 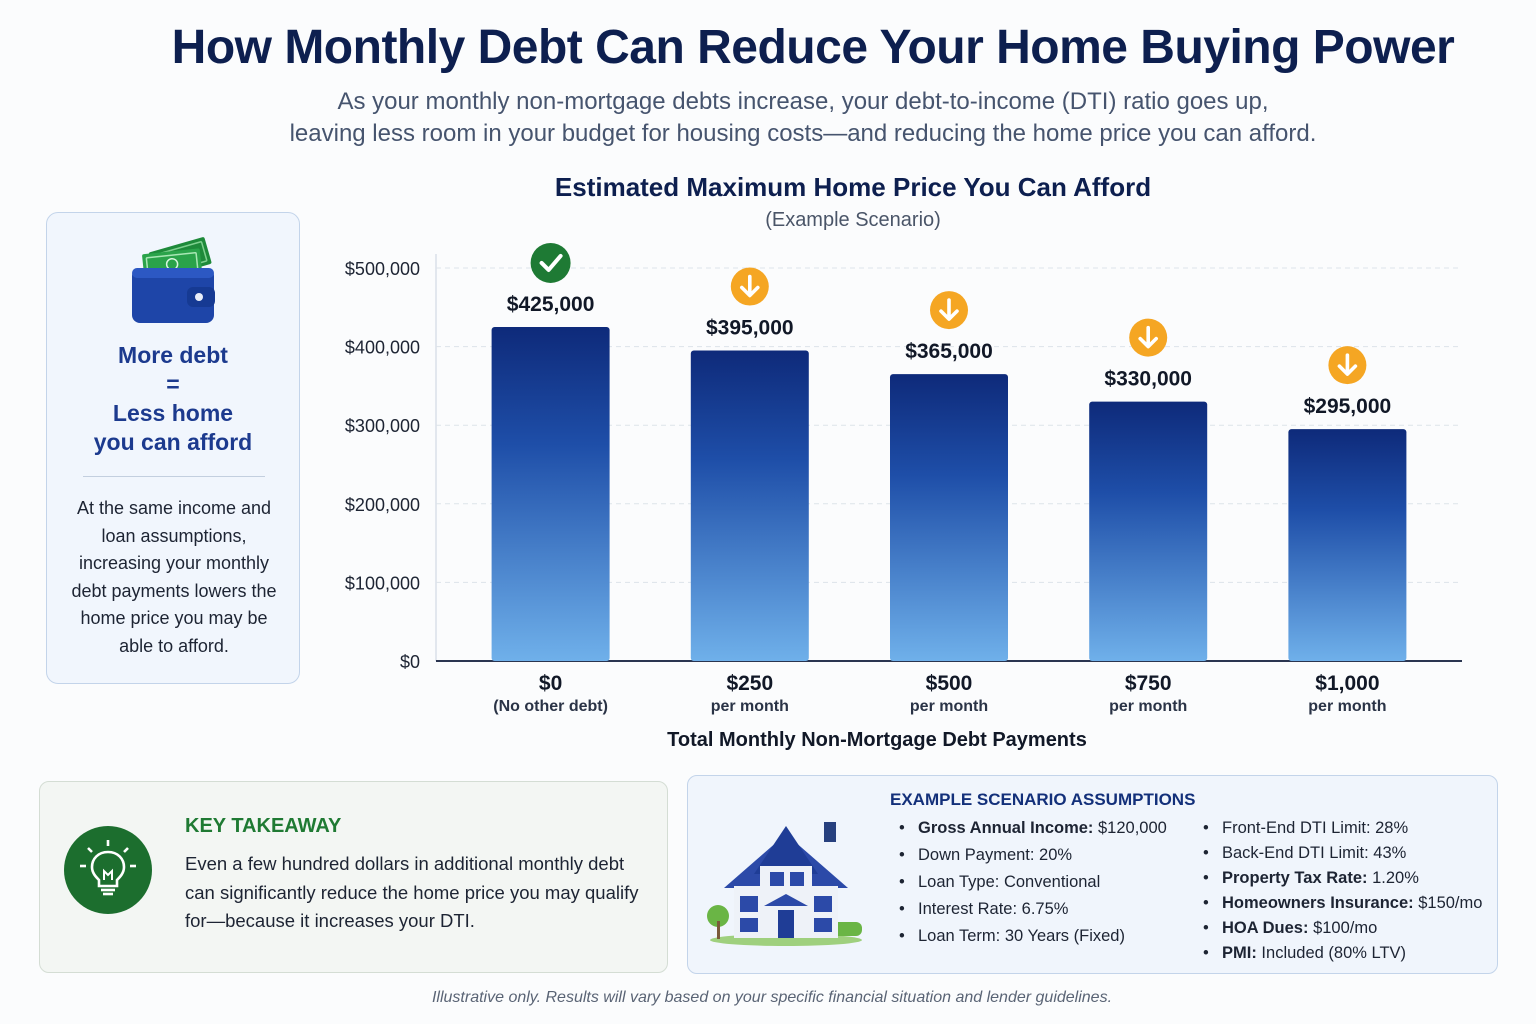 What do you see at coordinates (1341, 906) in the screenshot?
I see `assumption-item: Homeowners Insurance: $150/mo` at bounding box center [1341, 906].